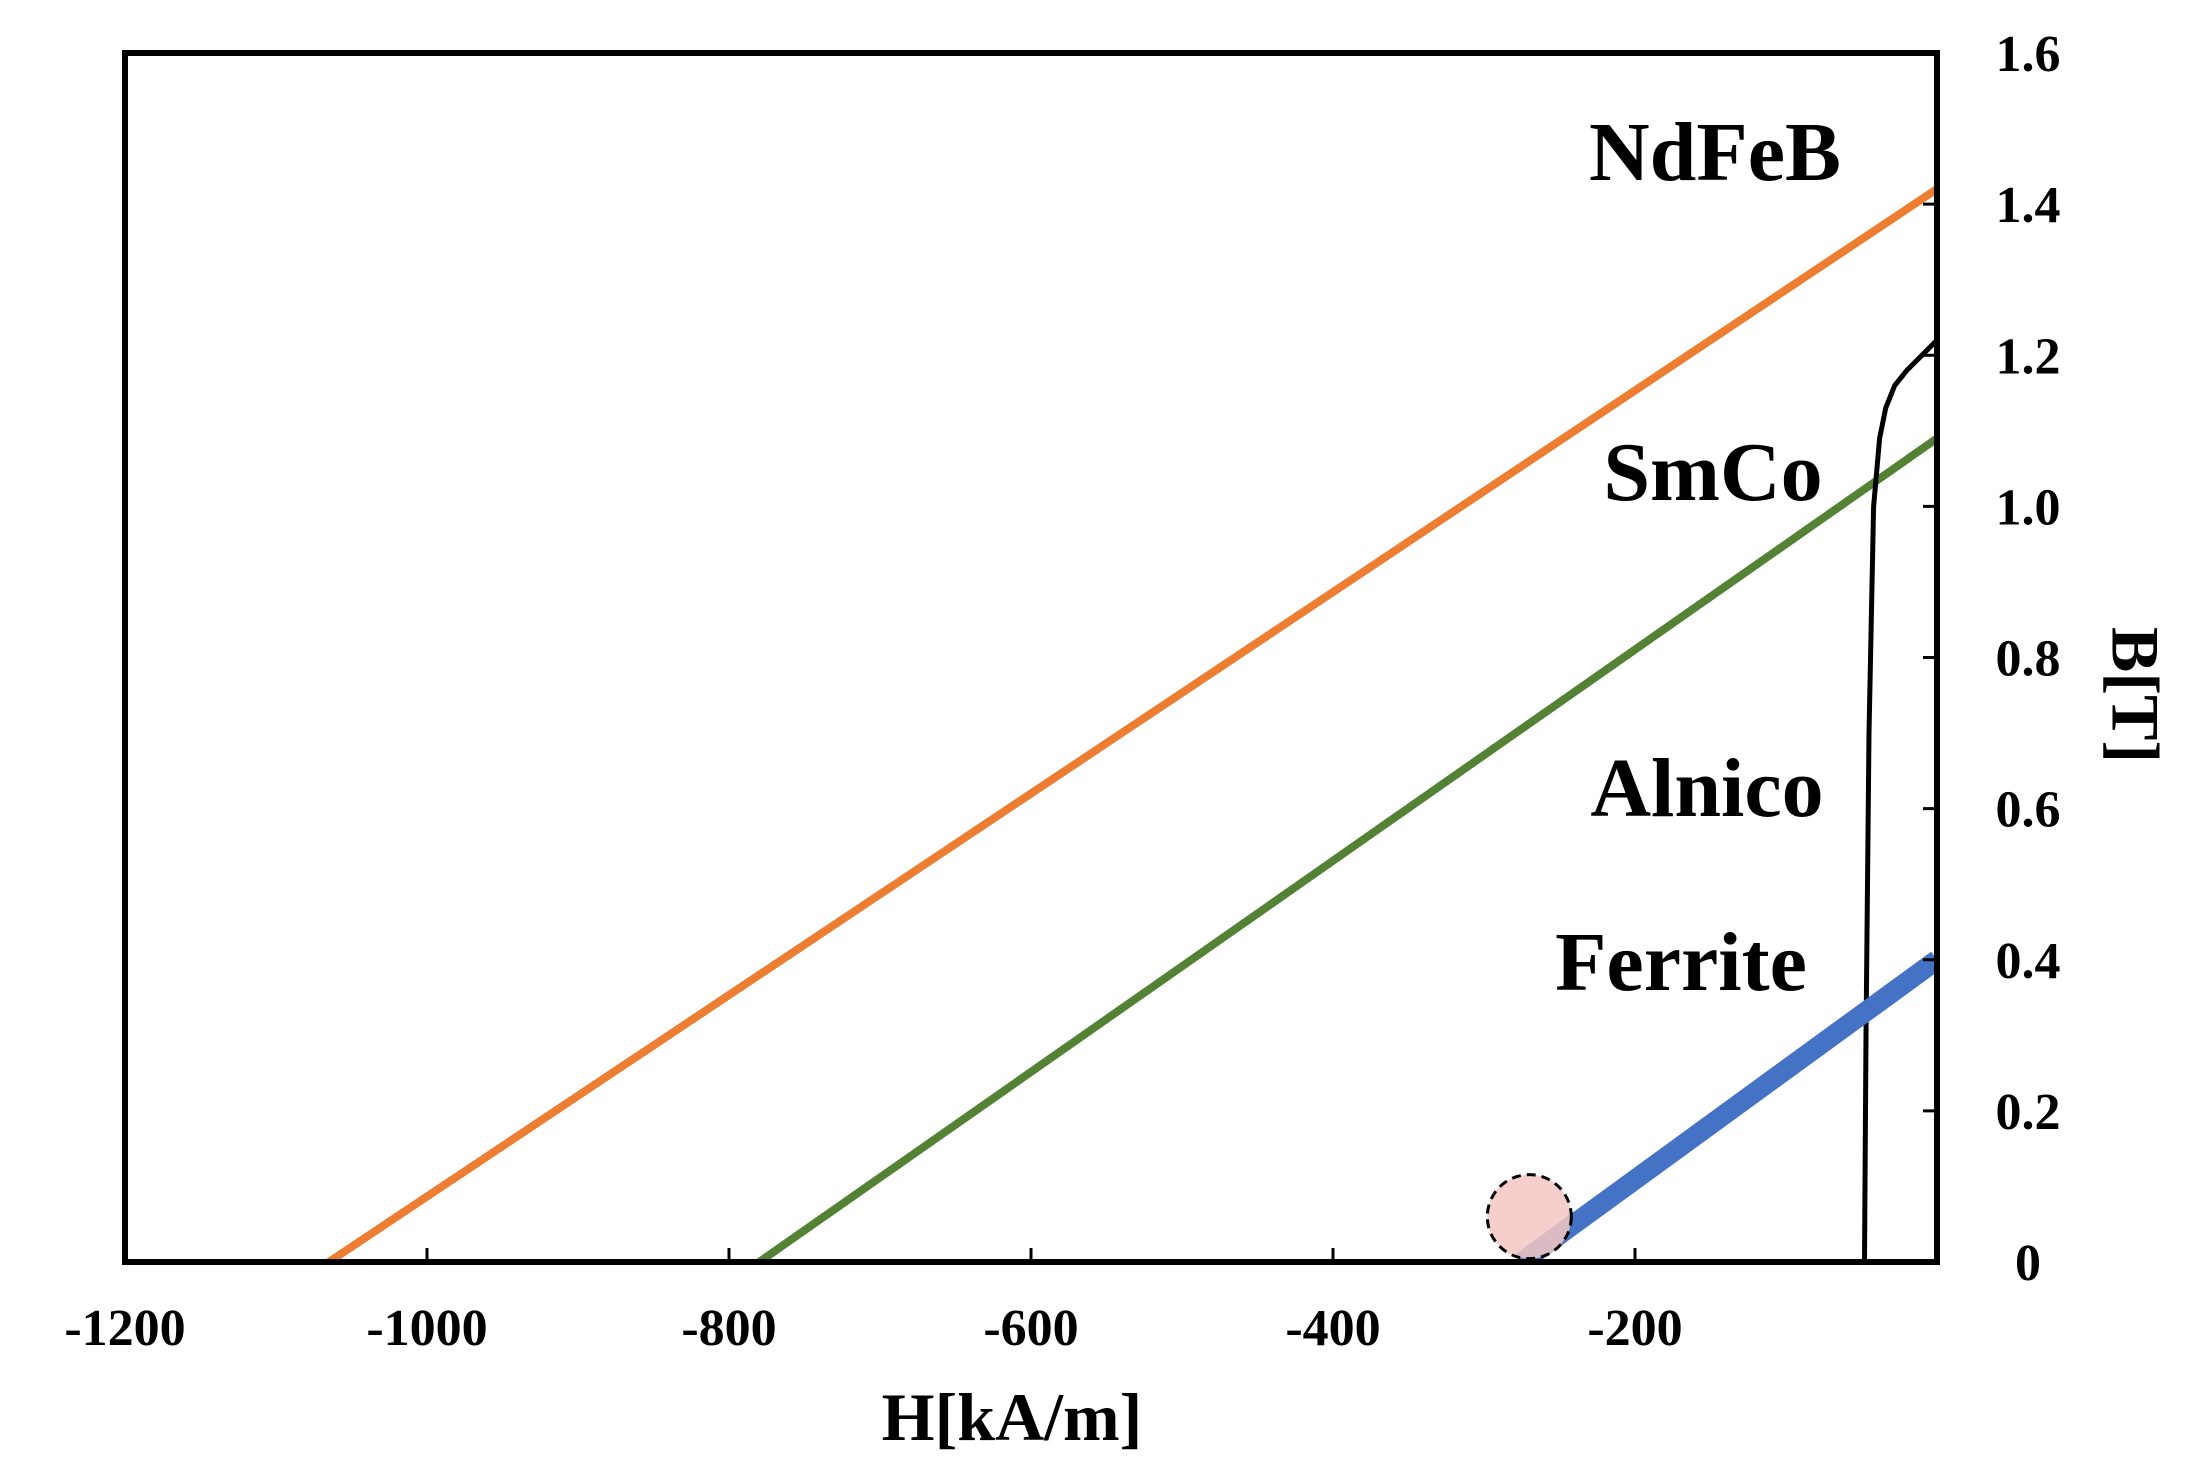 Image resolution: width=2192 pixels, height=1464 pixels. I want to click on annotation-layer, so click(1529, 1217).